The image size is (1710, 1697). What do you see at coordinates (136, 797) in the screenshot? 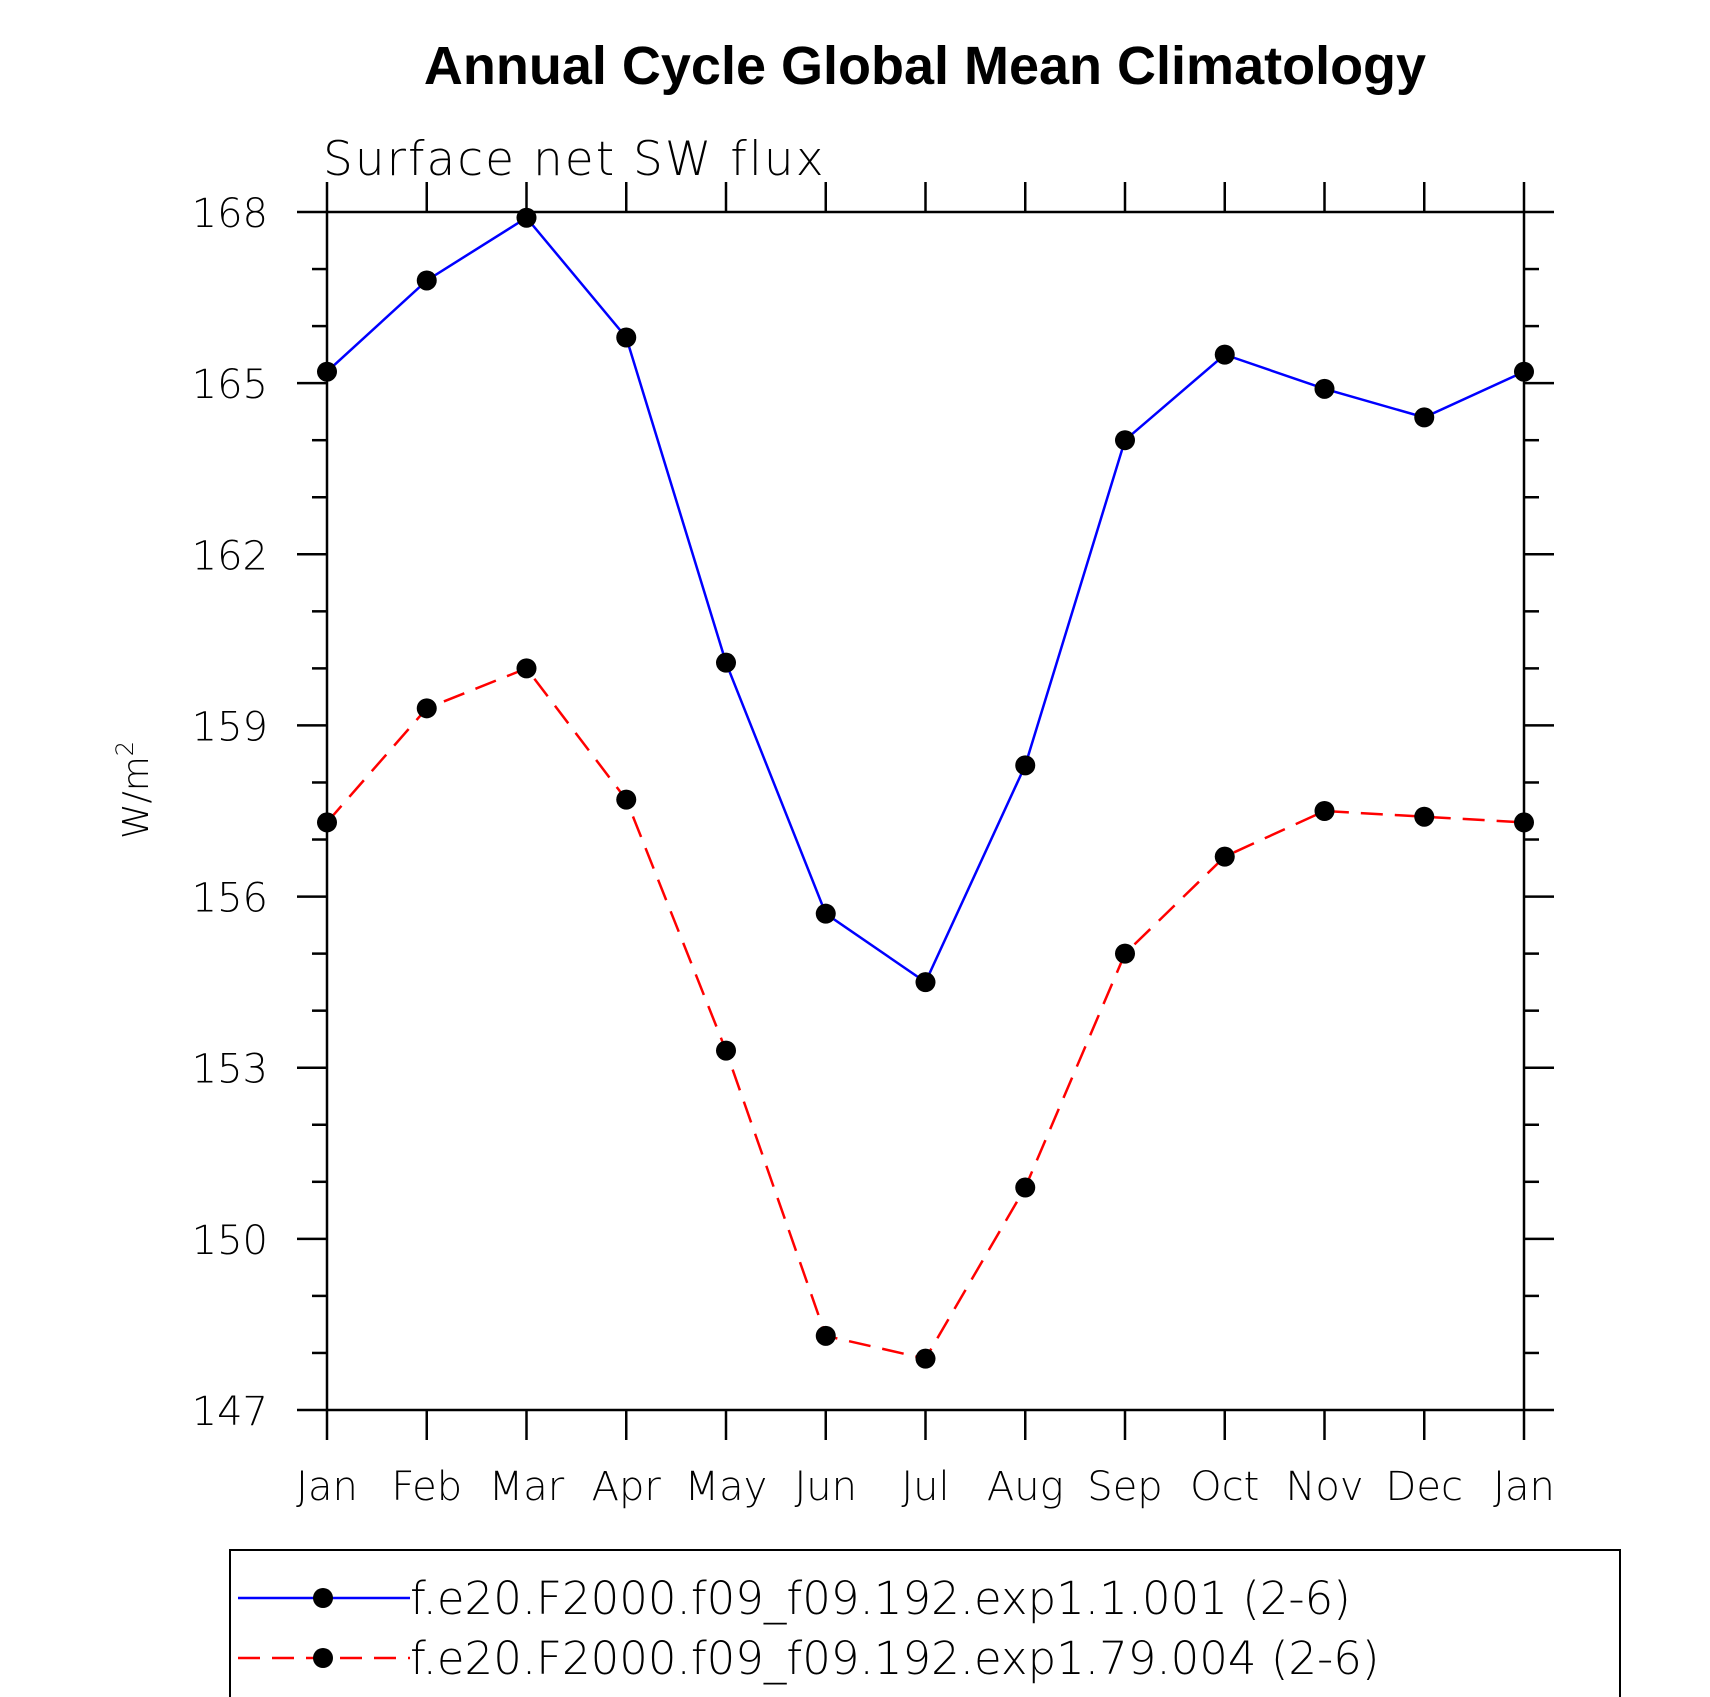
I see `y-axis-label-text: W/m` at bounding box center [136, 797].